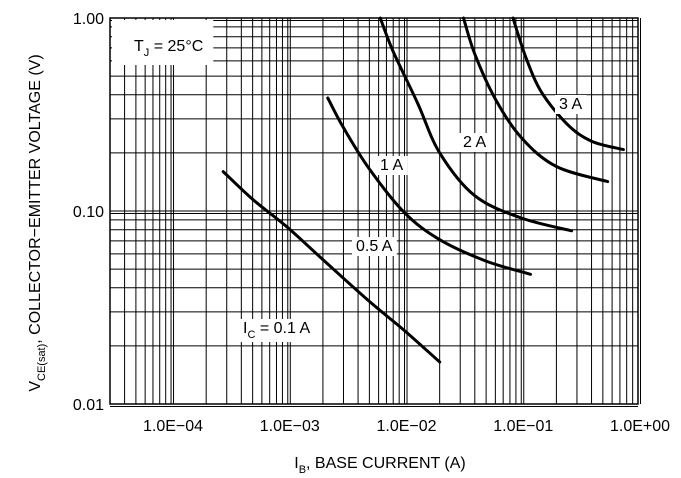 The image size is (681, 478). What do you see at coordinates (88, 19) in the screenshot?
I see `y-tick-label: 1.00` at bounding box center [88, 19].